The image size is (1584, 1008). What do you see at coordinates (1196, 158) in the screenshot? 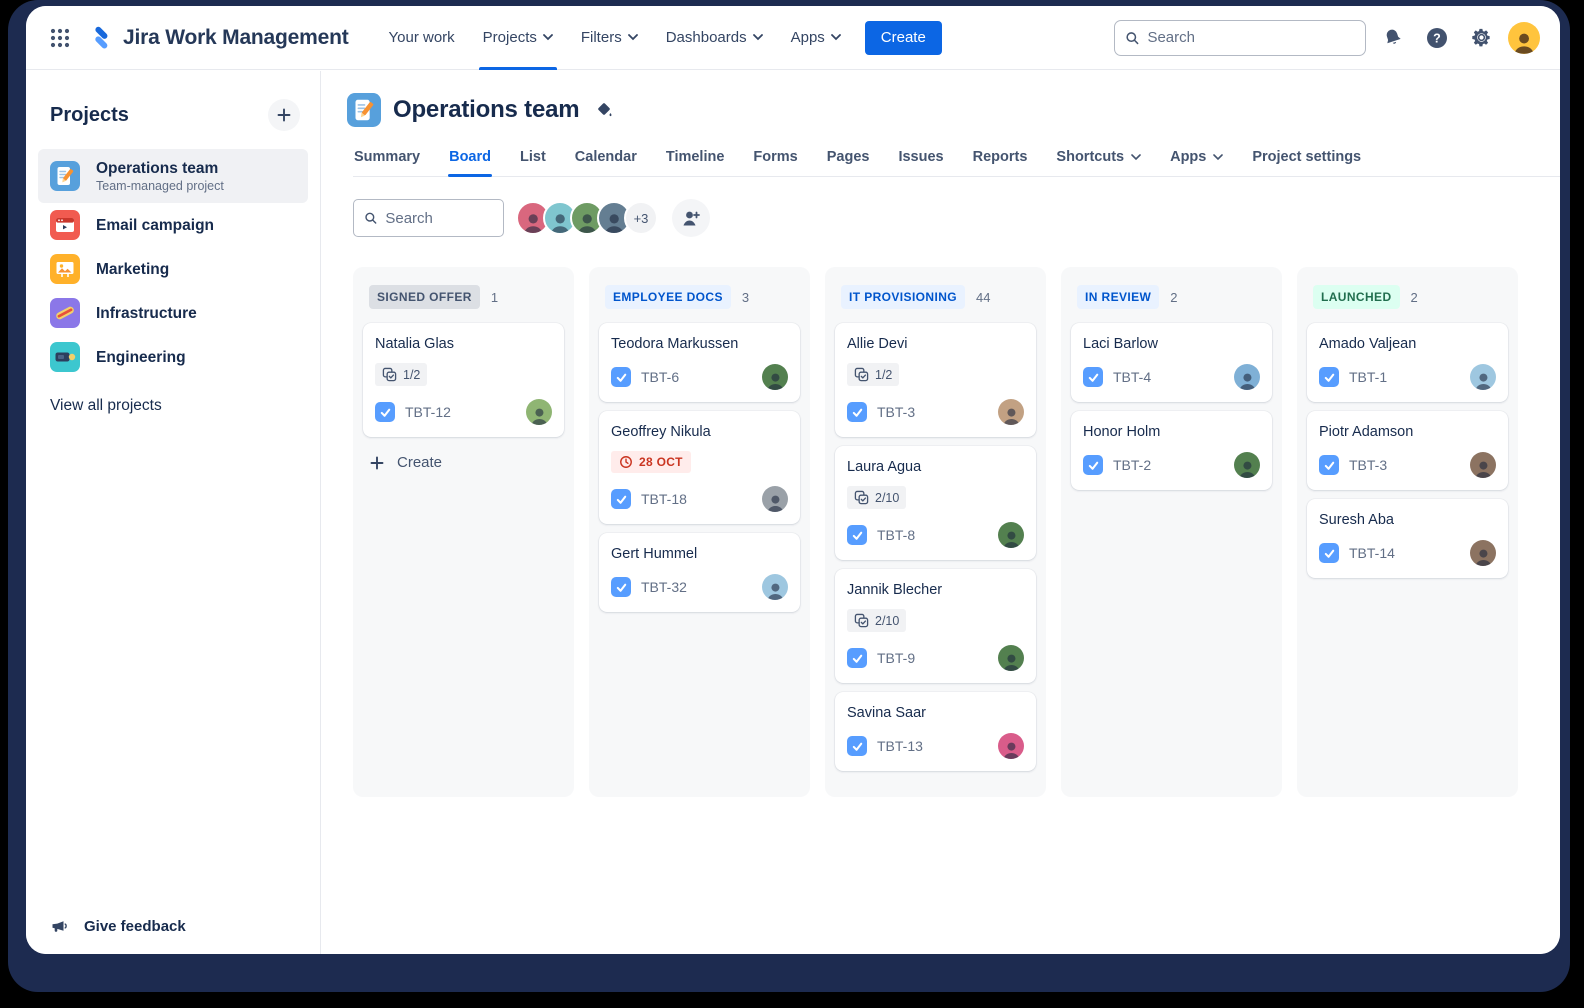
I see `tab-apps: Apps` at bounding box center [1196, 158].